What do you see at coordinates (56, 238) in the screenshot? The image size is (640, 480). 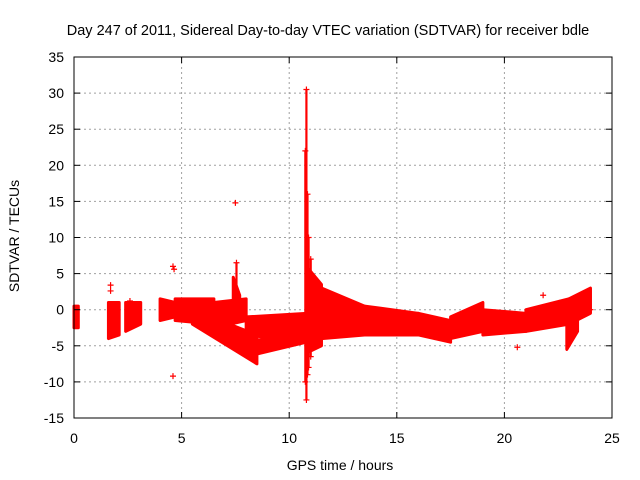 I see `tick-label-y: 10` at bounding box center [56, 238].